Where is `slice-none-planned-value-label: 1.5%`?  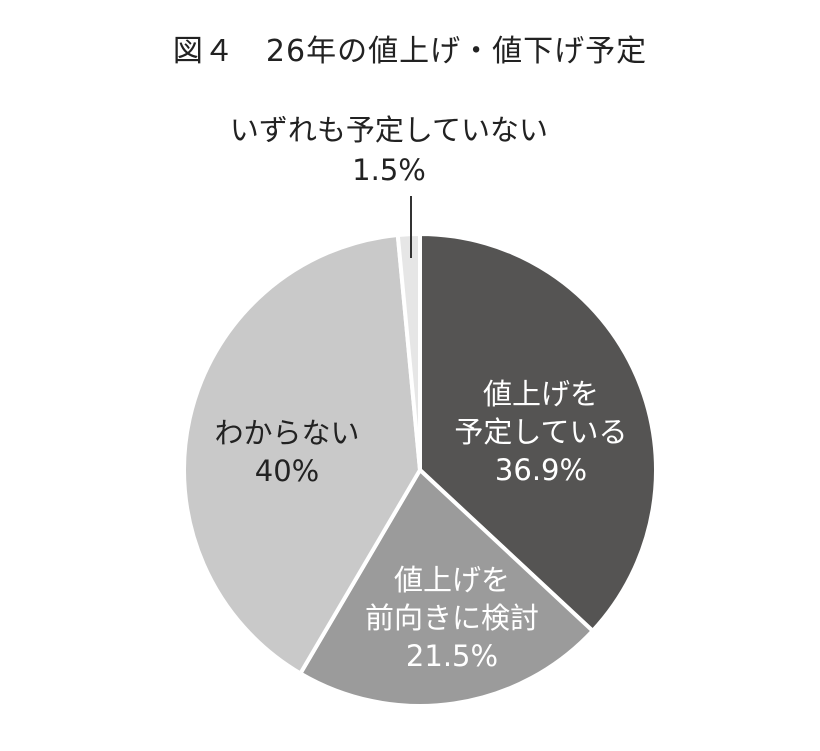
slice-none-planned-value-label: 1.5% is located at coordinates (389, 170).